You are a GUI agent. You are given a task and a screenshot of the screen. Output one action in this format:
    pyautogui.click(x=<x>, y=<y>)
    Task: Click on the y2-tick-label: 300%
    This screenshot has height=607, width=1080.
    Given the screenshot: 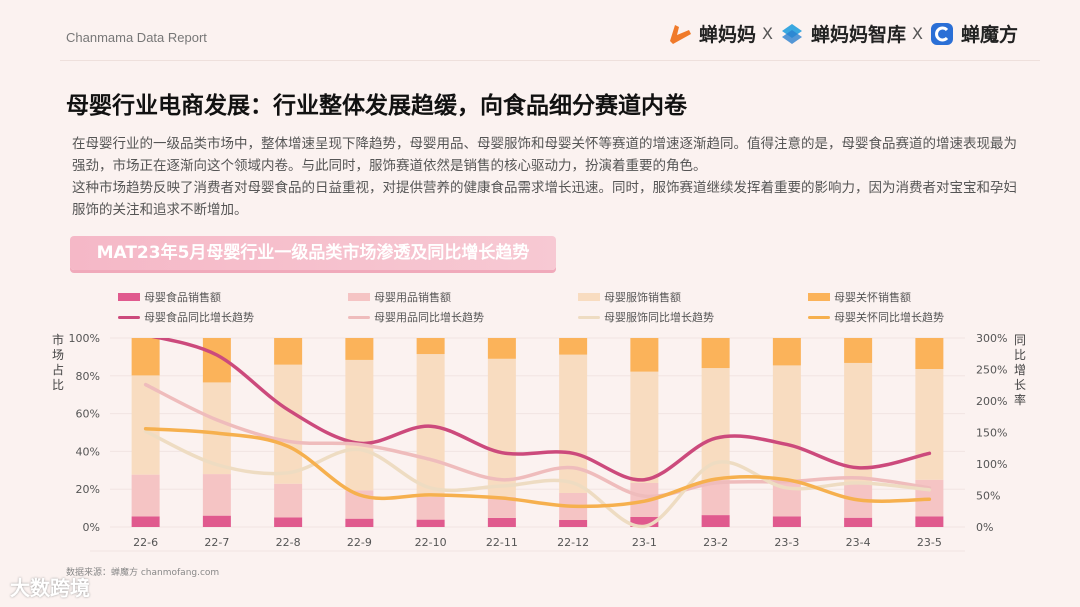 What is the action you would take?
    pyautogui.click(x=991, y=338)
    